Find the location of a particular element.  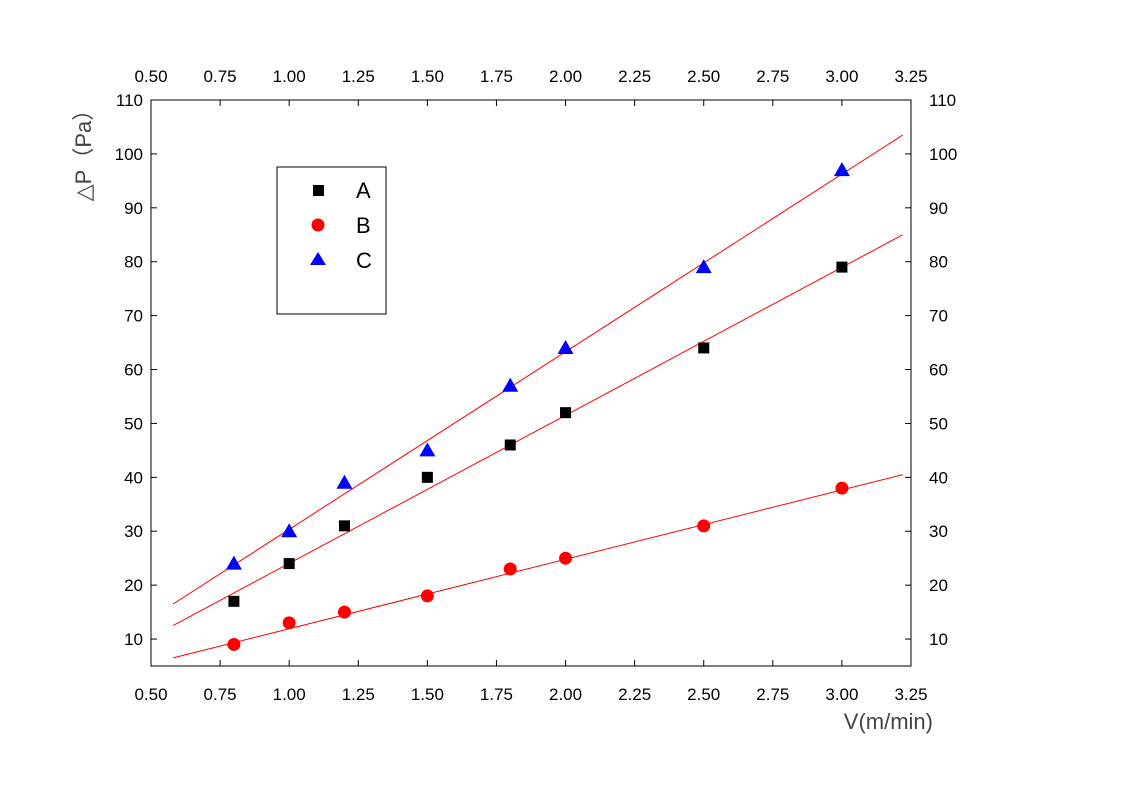

x-tick-label-bottom: 1.25 is located at coordinates (358, 694).